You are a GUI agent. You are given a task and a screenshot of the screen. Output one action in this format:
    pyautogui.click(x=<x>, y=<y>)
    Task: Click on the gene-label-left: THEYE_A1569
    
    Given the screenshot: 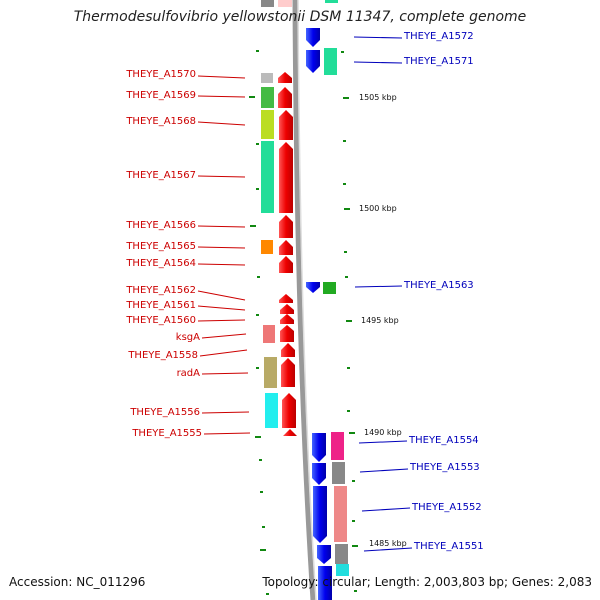 What is the action you would take?
    pyautogui.click(x=161, y=95)
    